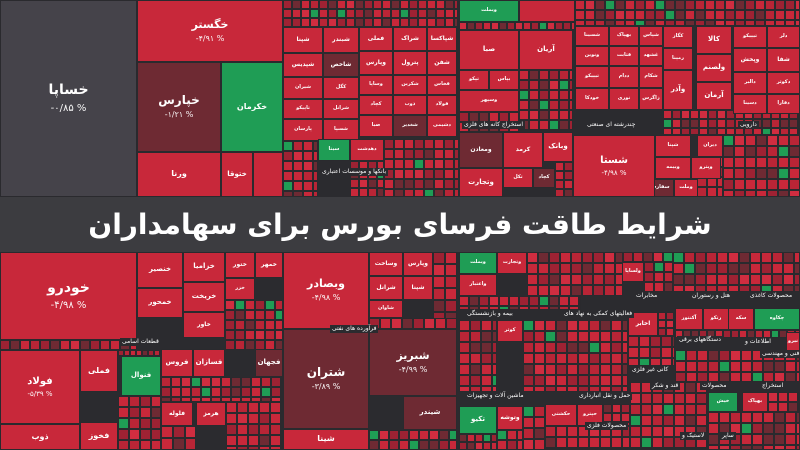 The height and width of the screenshot is (450, 800). Describe the element at coordinates (489, 50) in the screenshot. I see `stock-tile: صبا` at that location.